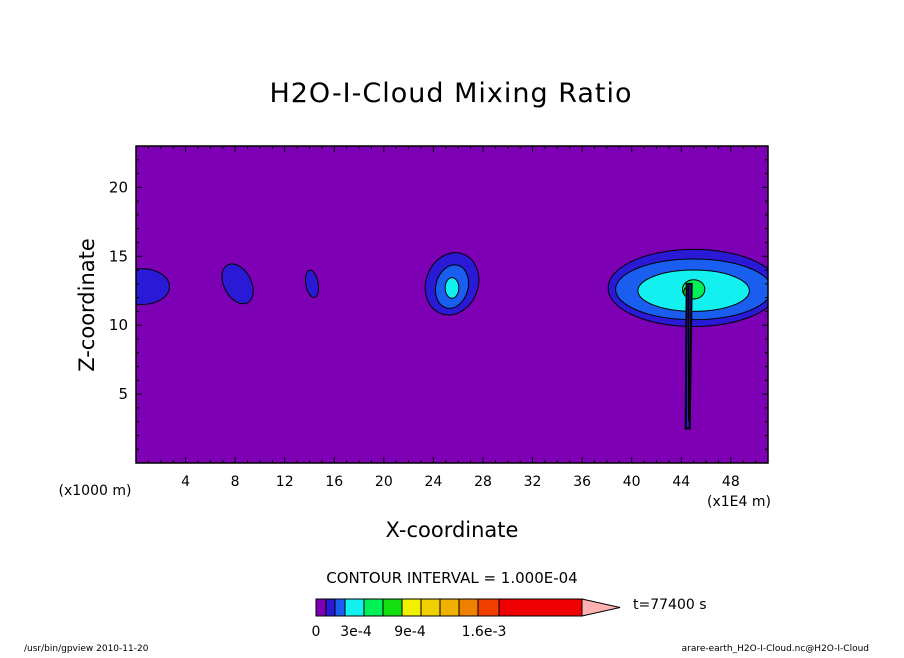 Image resolution: width=904 pixels, height=658 pixels. What do you see at coordinates (87, 305) in the screenshot?
I see `y-axis-label: Z-coordinate` at bounding box center [87, 305].